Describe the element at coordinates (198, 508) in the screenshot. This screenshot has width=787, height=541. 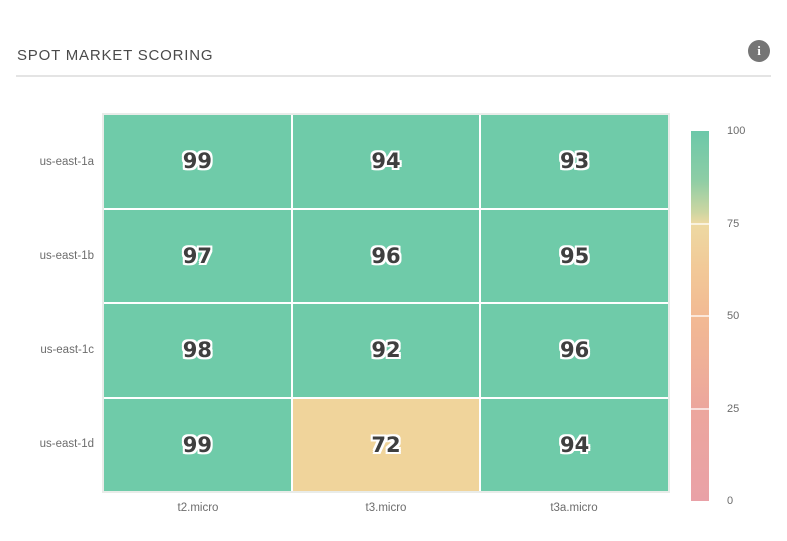
I see `col-label-t2.micro: t2.micro` at that location.